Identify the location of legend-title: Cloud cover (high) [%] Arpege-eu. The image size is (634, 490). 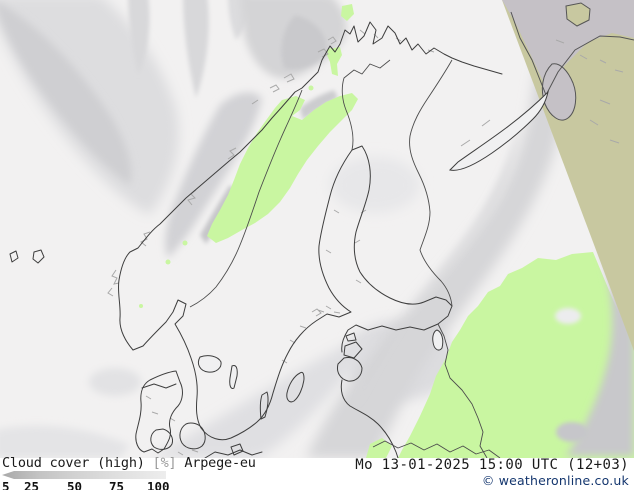
(129, 463).